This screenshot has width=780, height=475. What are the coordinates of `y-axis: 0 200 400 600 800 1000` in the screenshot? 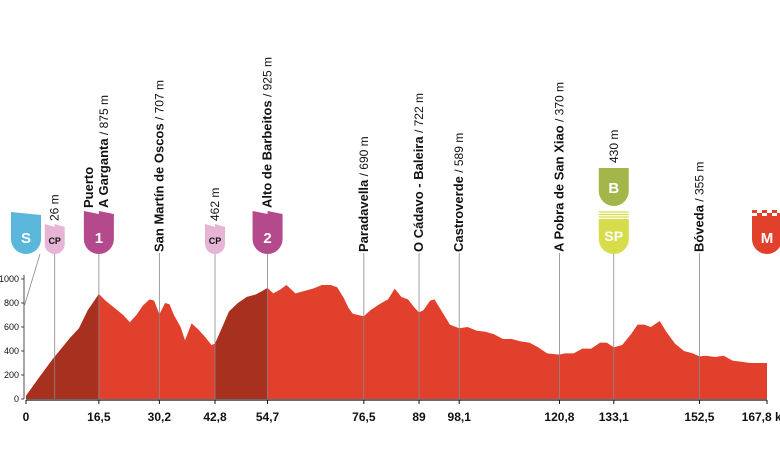 It's located at (20, 328).